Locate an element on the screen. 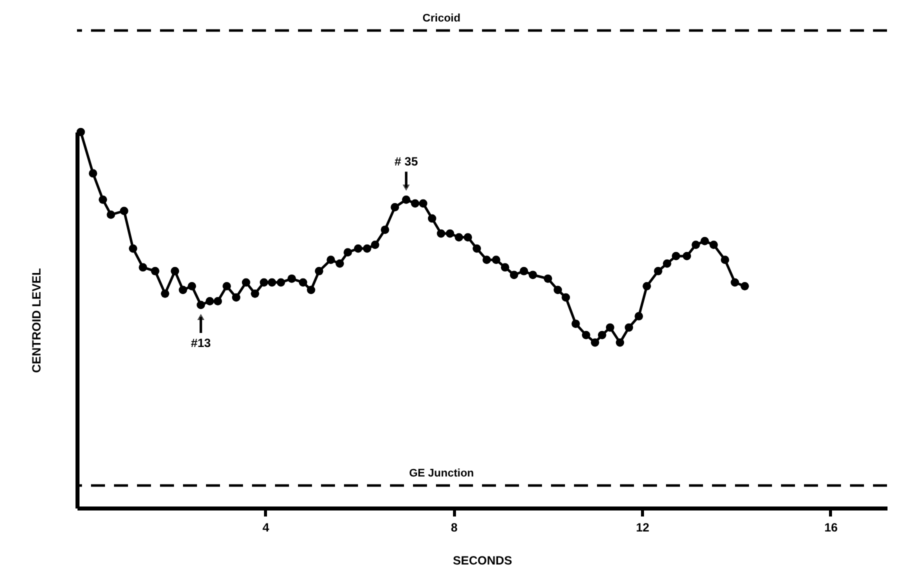 The image size is (904, 586). x-tick-label: 4 is located at coordinates (266, 527).